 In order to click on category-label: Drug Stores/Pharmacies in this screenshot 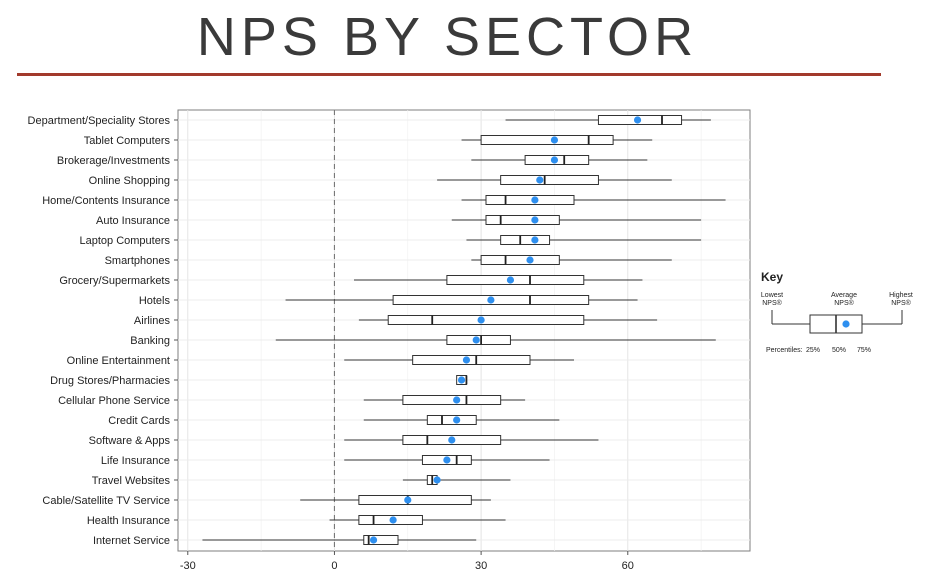, I will do `click(110, 381)`.